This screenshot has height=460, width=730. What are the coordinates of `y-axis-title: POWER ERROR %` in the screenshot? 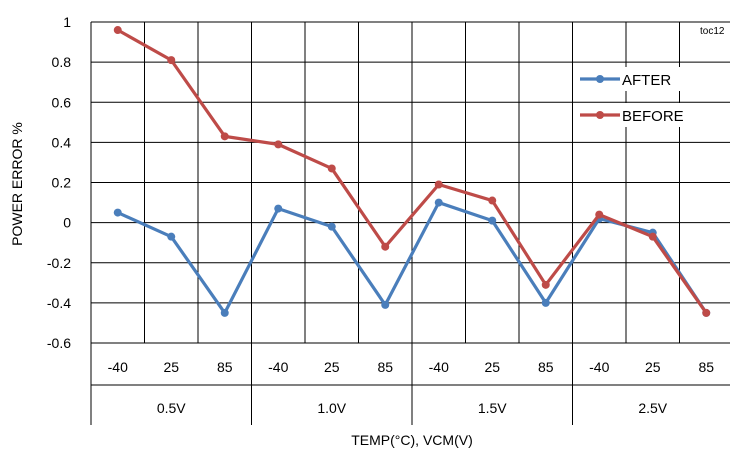 It's located at (17, 184).